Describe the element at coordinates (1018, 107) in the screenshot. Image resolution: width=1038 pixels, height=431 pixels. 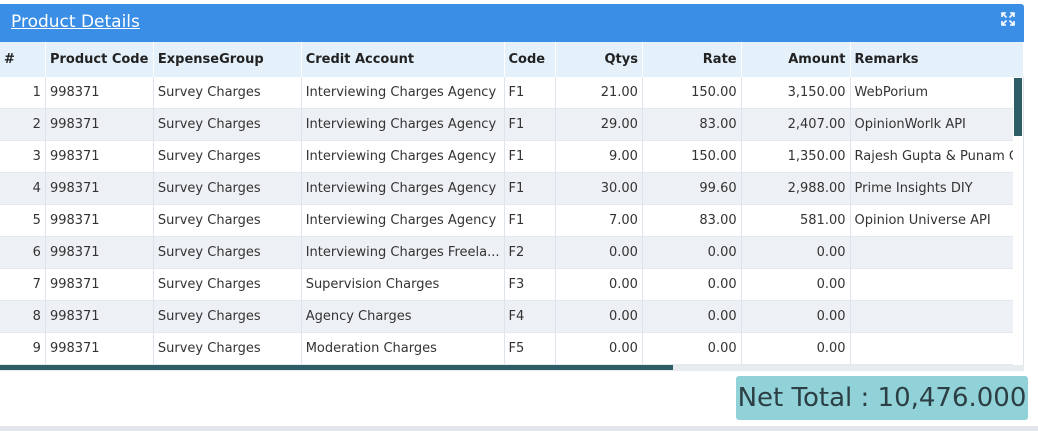
I see `vertical-scrollbar-thumb` at that location.